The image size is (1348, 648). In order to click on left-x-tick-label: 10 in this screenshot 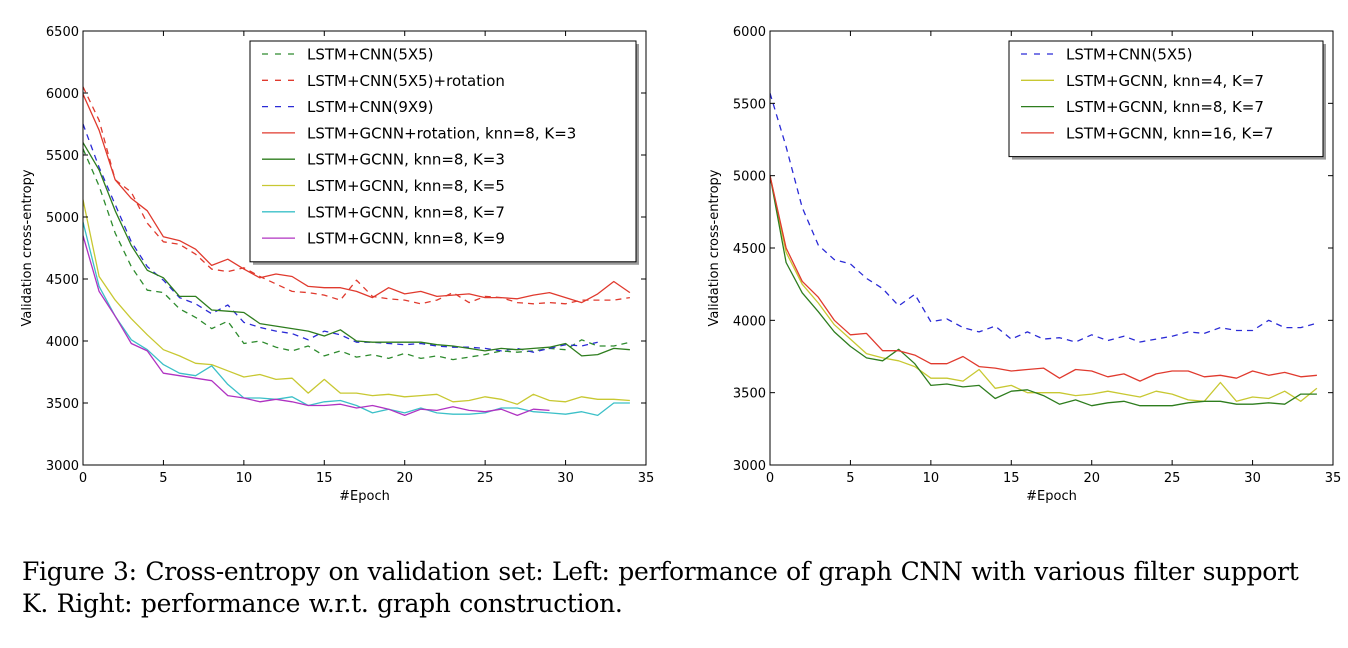, I will do `click(244, 478)`.